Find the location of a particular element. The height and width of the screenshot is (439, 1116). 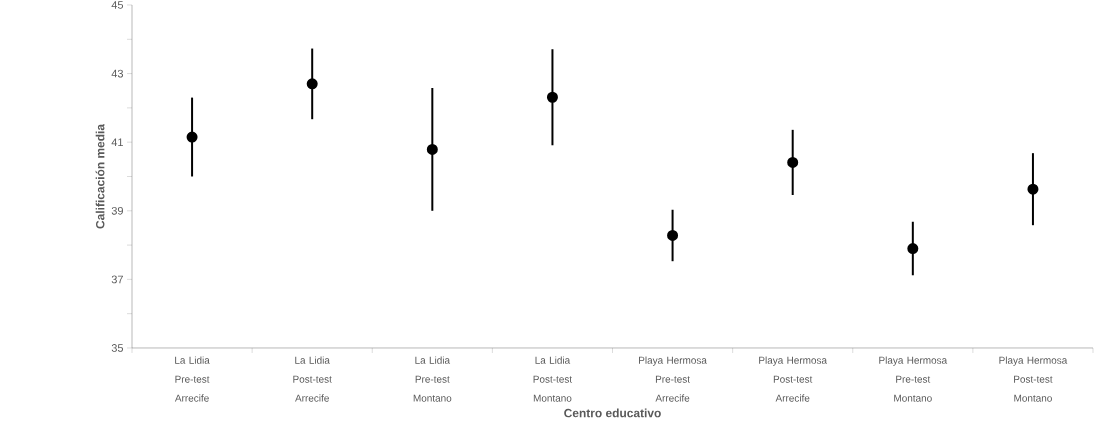

x-axis-title: Centro educativo is located at coordinates (612, 413).